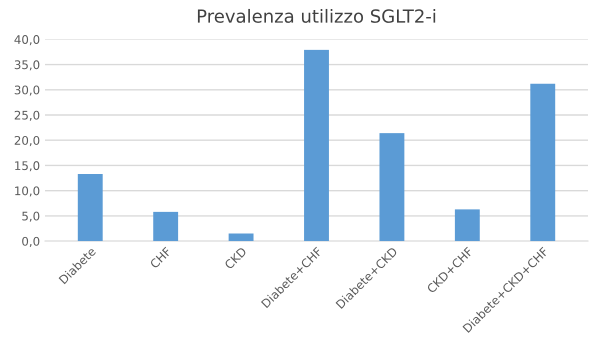 Image resolution: width=600 pixels, height=342 pixels. Describe the element at coordinates (27, 40) in the screenshot. I see `y-tick-label: 40,0` at that location.